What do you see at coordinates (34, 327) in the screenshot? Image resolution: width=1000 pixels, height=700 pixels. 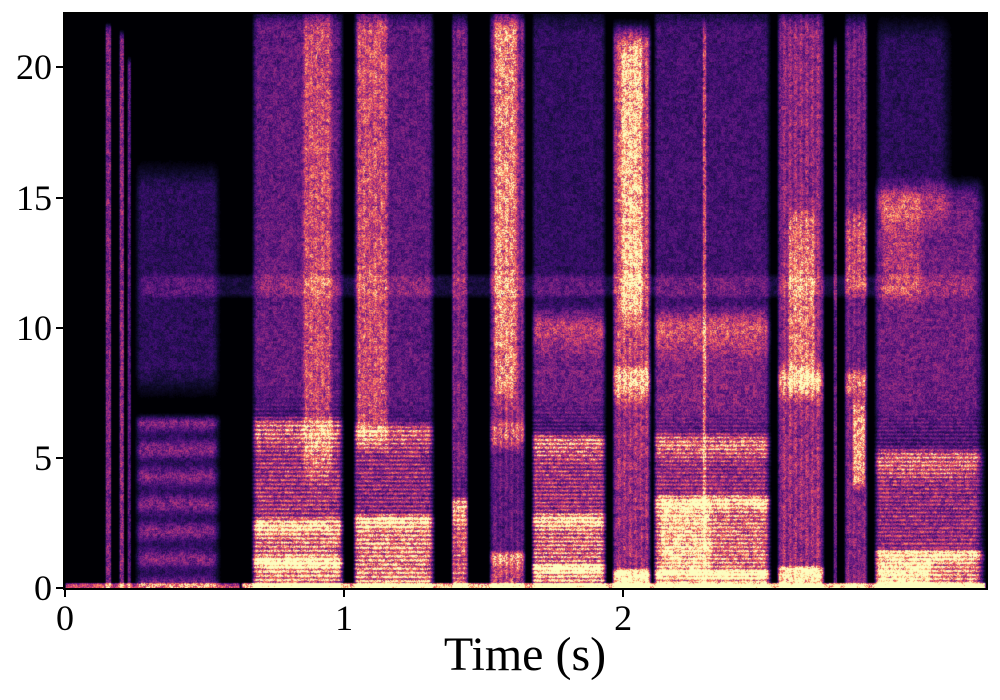 I see `y-tick-label: 10` at bounding box center [34, 327].